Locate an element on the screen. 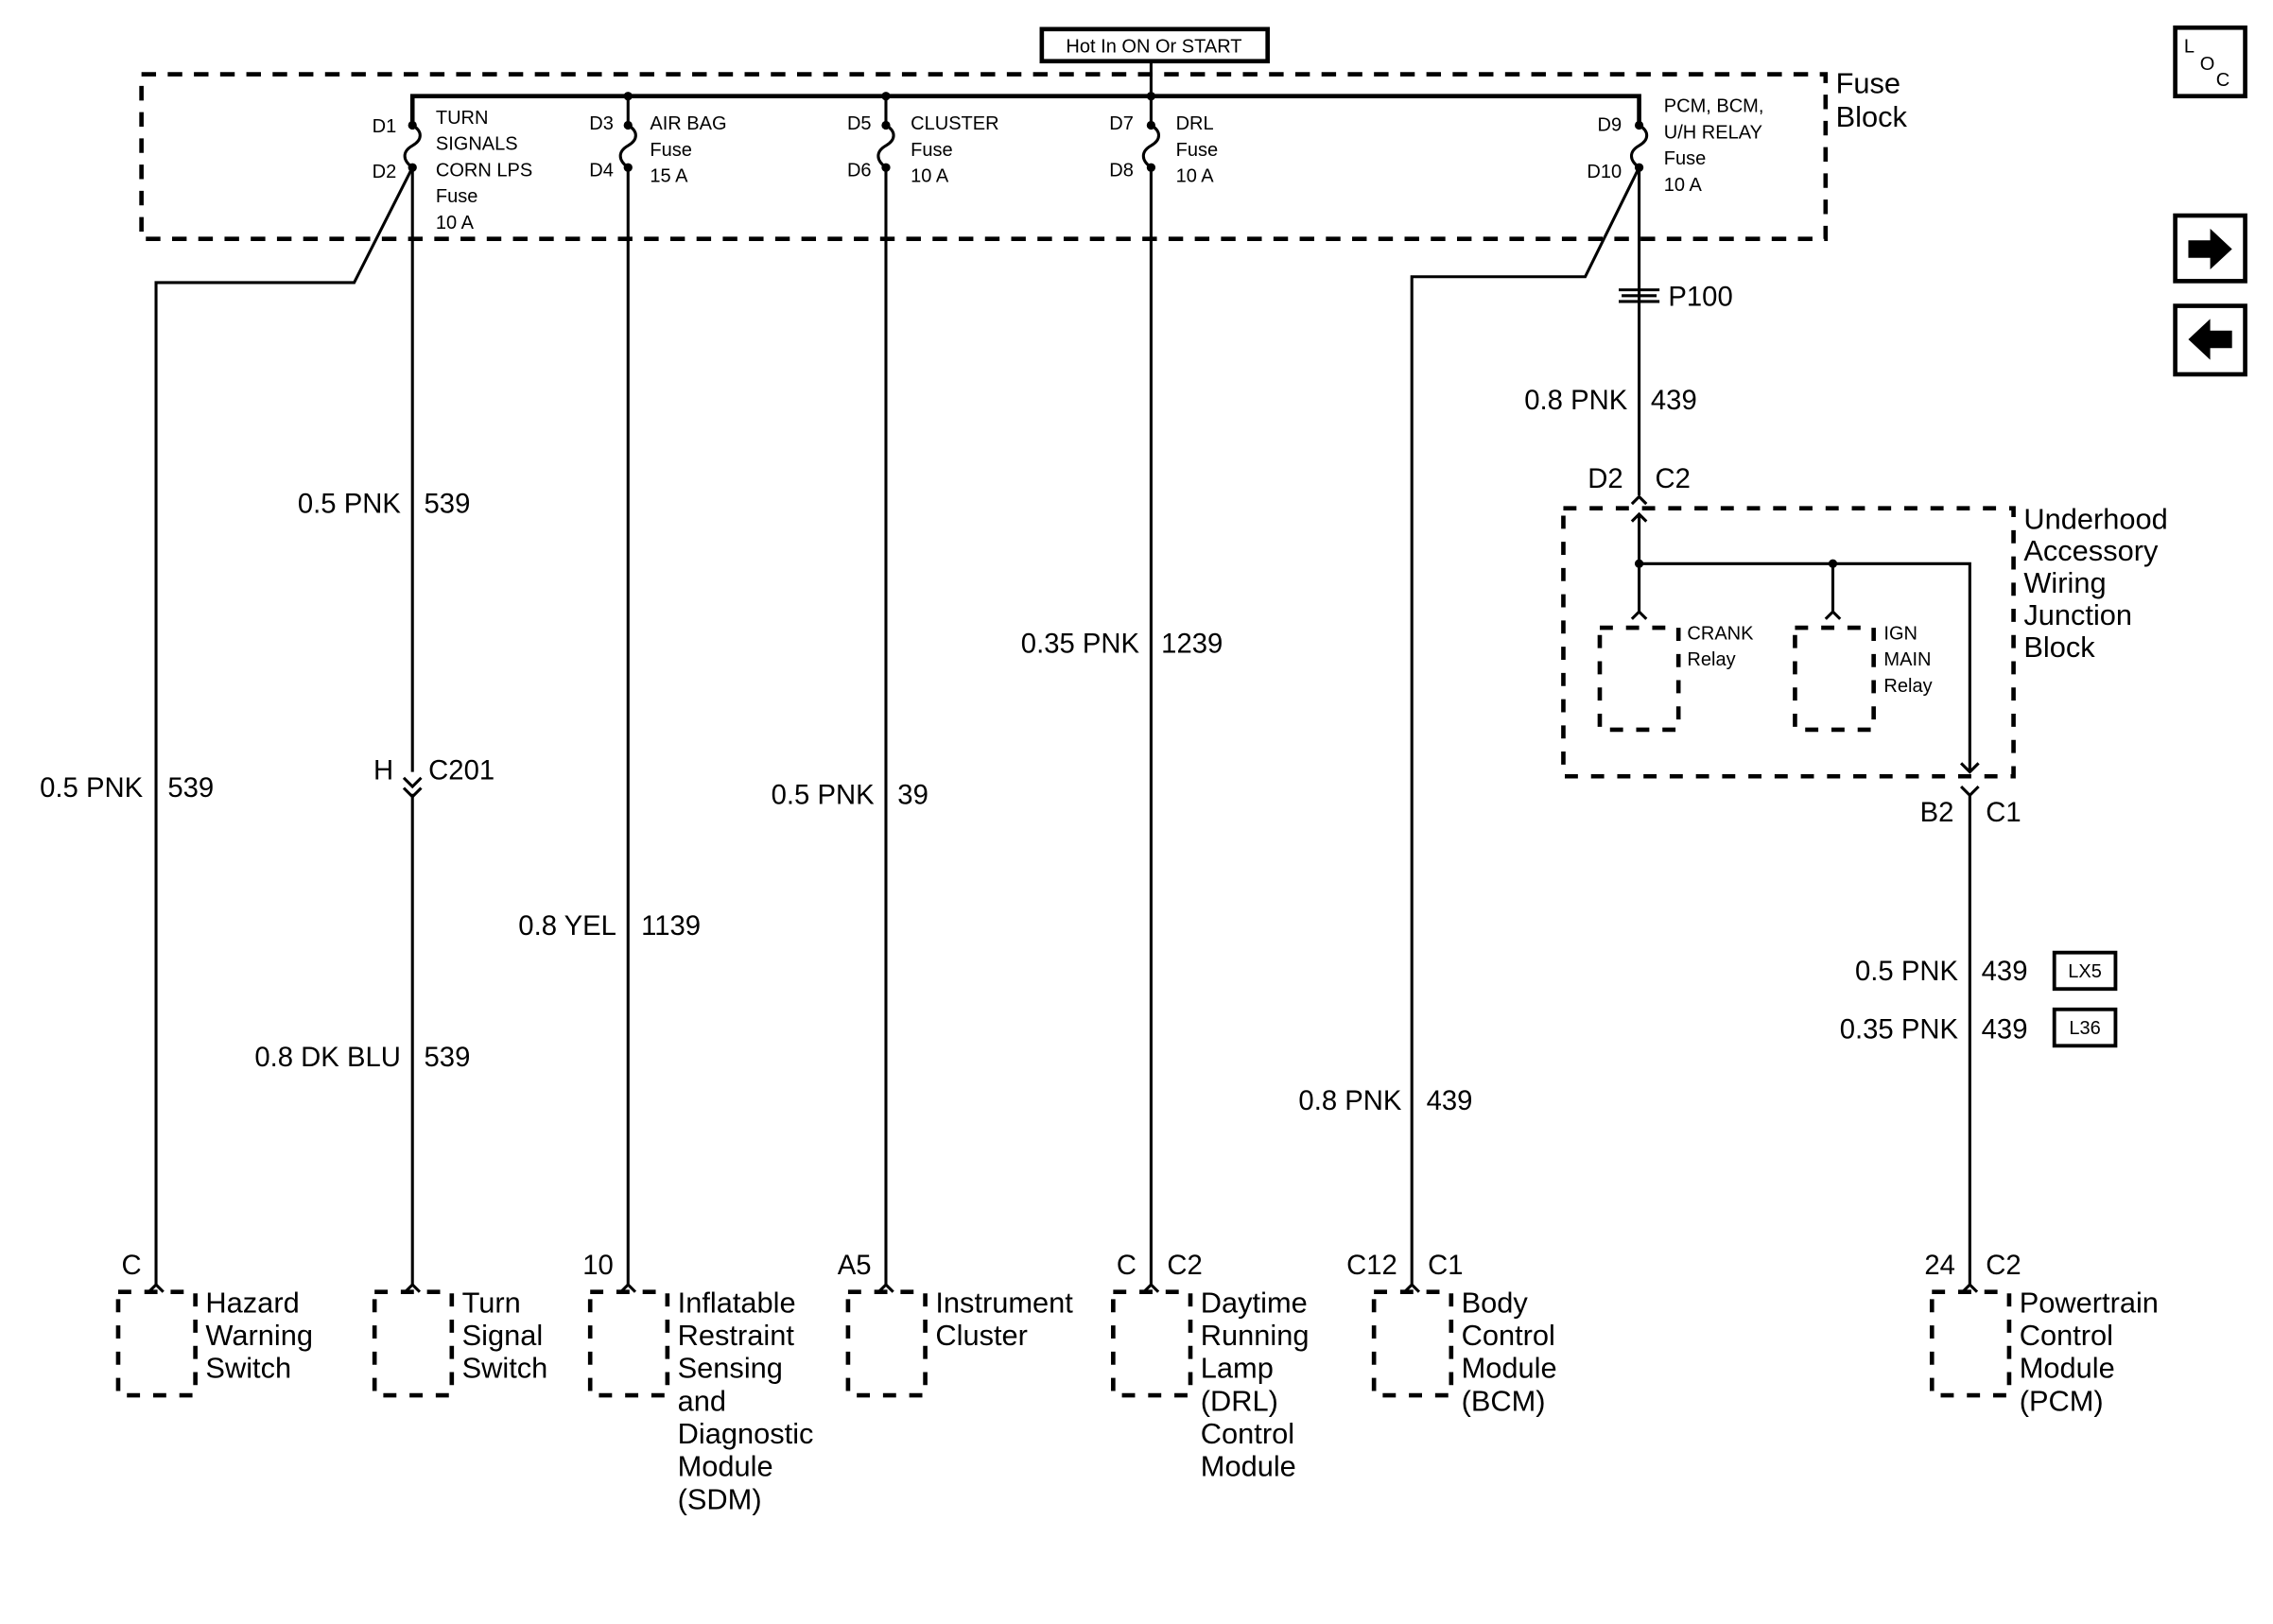 Image resolution: width=2273 pixels, height=1624 pixels. svg-text: Underhood is located at coordinates (2095, 518).